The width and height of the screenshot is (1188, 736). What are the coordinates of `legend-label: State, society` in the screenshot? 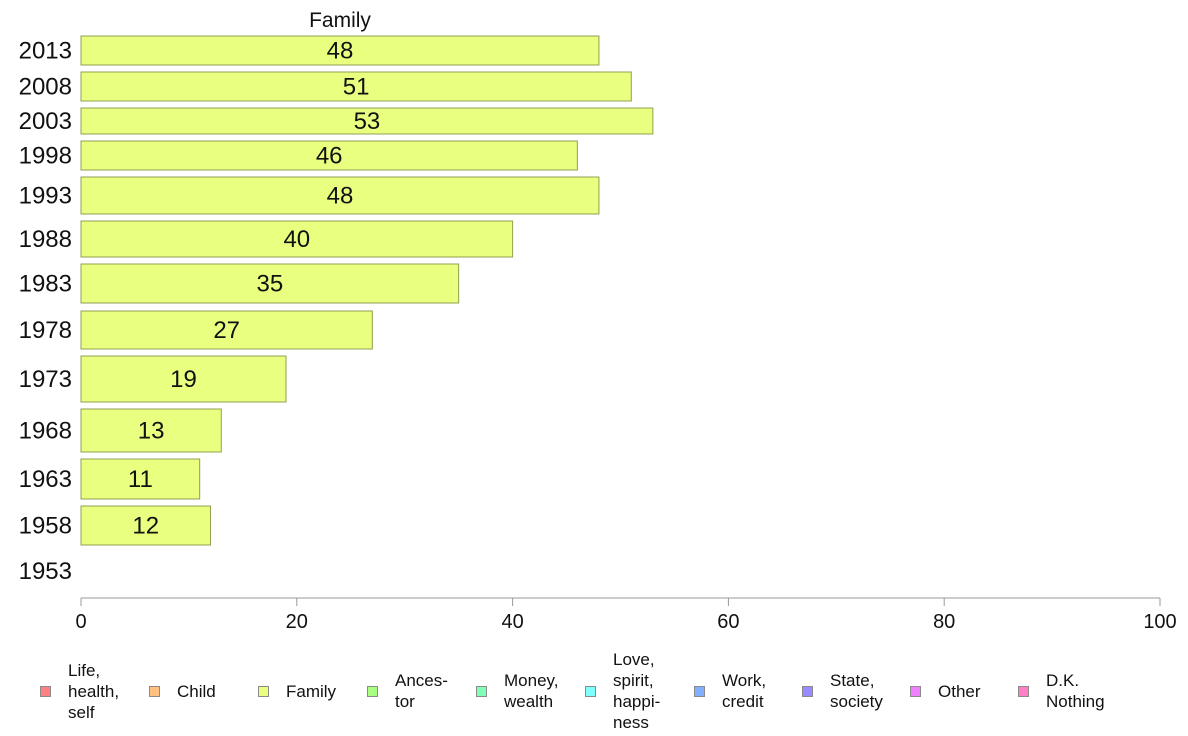 It's located at (856, 691).